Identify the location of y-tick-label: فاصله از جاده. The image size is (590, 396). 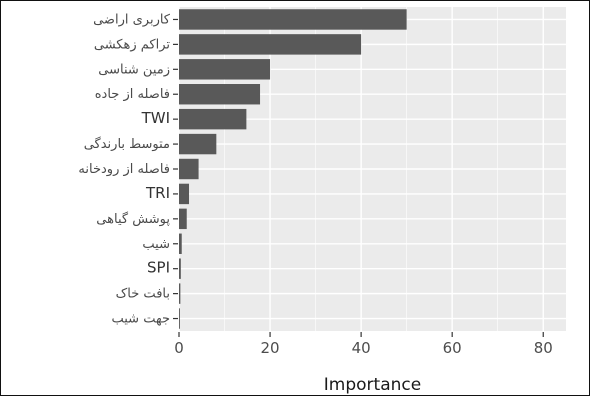
(132, 94).